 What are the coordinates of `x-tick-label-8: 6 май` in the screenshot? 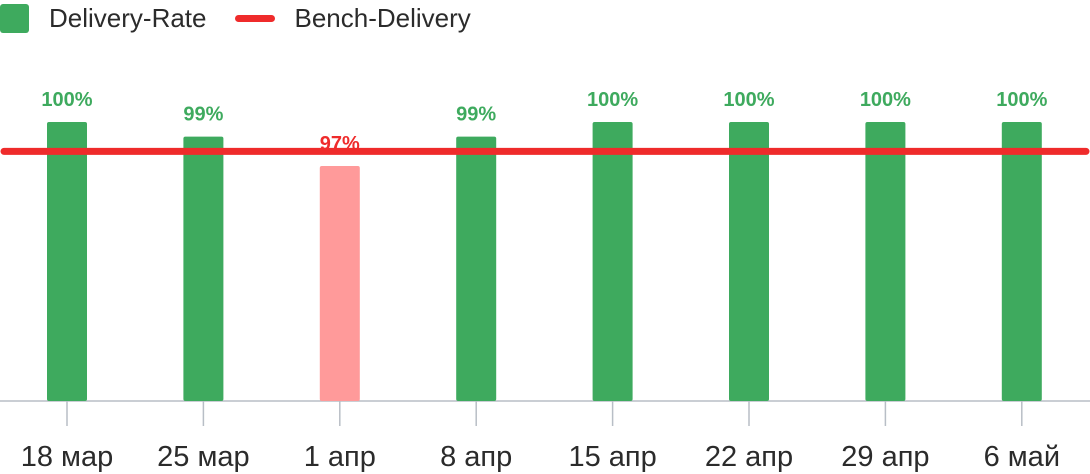 It's located at (1022, 457).